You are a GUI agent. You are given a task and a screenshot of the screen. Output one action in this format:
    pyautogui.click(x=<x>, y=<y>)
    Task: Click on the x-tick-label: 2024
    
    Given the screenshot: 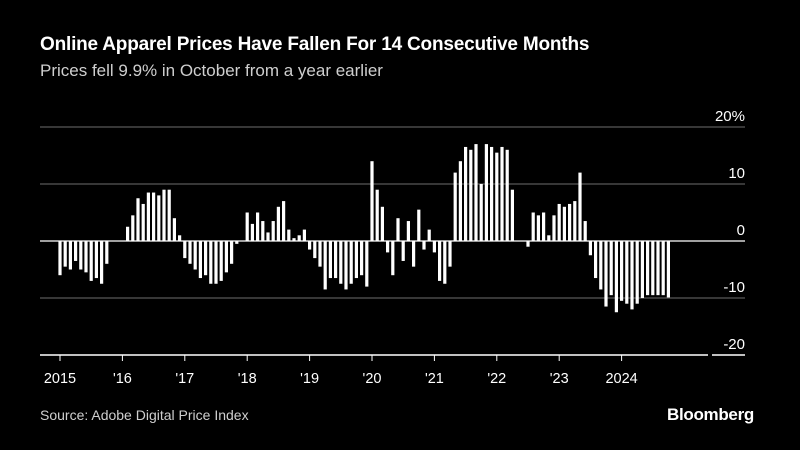 What is the action you would take?
    pyautogui.click(x=621, y=379)
    